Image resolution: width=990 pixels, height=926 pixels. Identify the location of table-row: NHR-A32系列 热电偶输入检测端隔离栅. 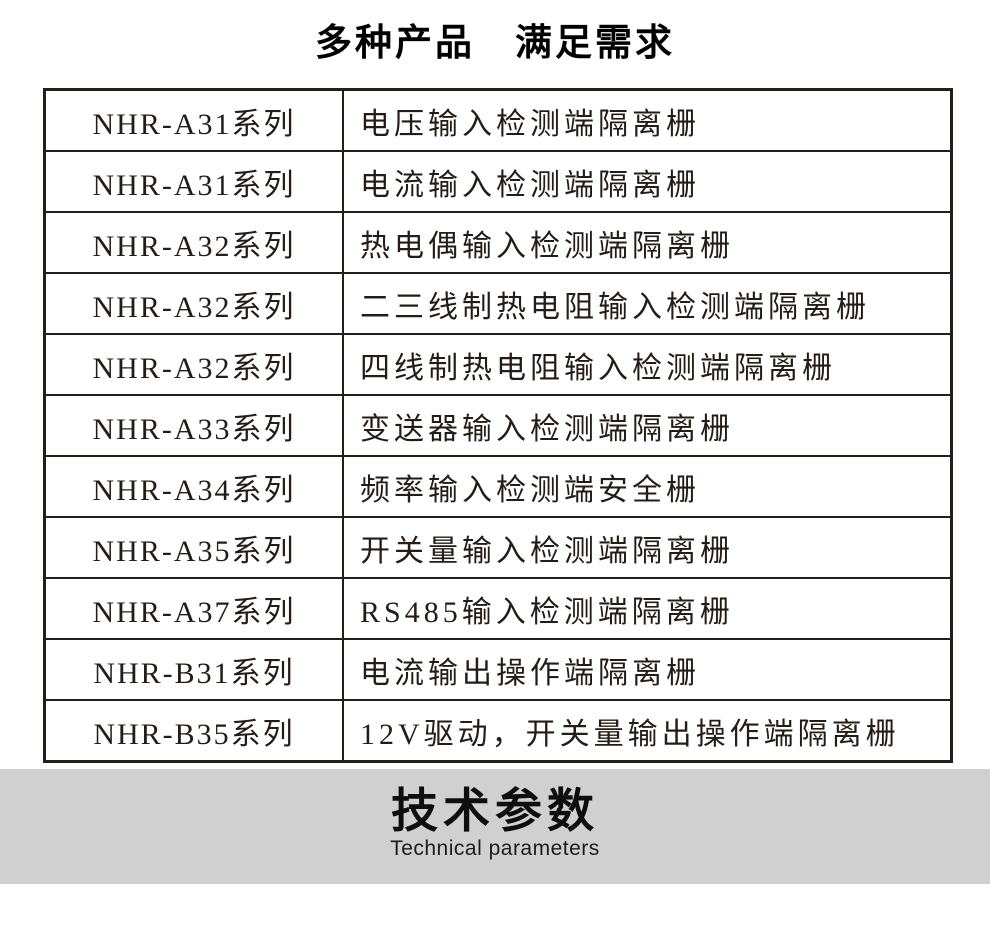
(498, 242).